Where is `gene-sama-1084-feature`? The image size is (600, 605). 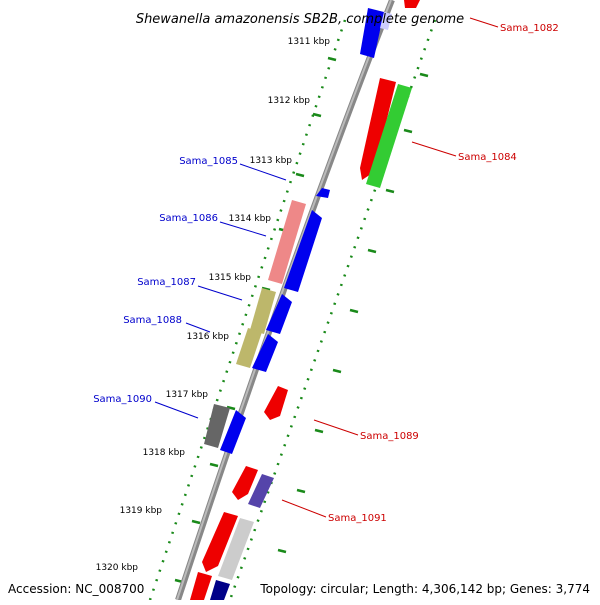 gene-sama-1084-feature is located at coordinates (389, 136).